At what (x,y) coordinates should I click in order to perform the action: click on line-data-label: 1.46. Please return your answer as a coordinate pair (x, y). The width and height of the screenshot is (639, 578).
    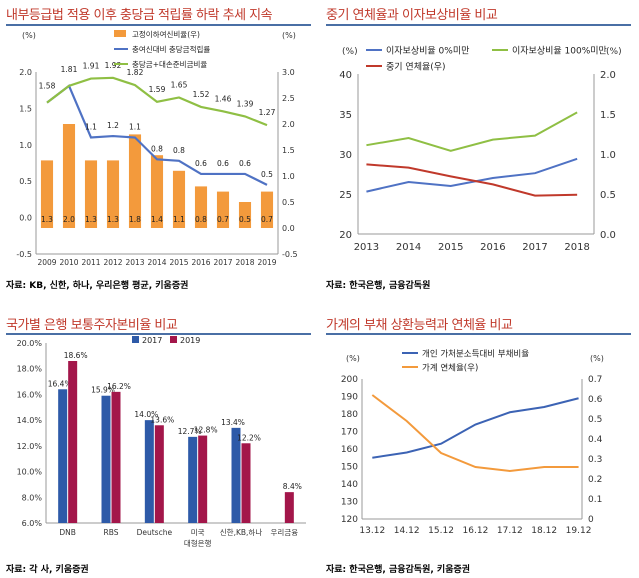
    Looking at the image, I should click on (223, 98).